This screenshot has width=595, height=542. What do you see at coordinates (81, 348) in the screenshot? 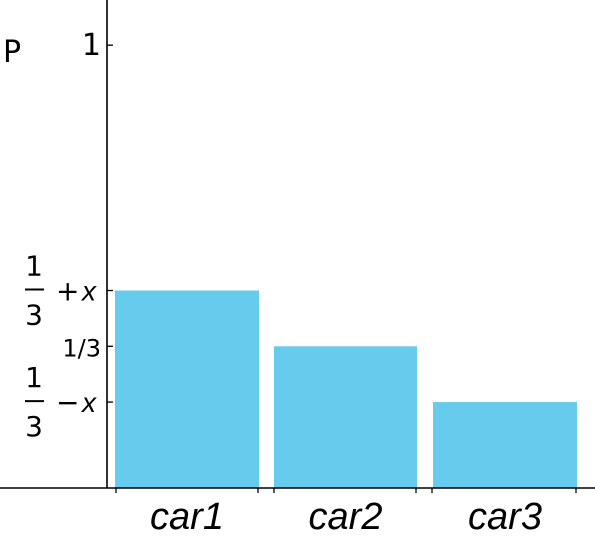
I see `y-tick-label: 1/3` at bounding box center [81, 348].